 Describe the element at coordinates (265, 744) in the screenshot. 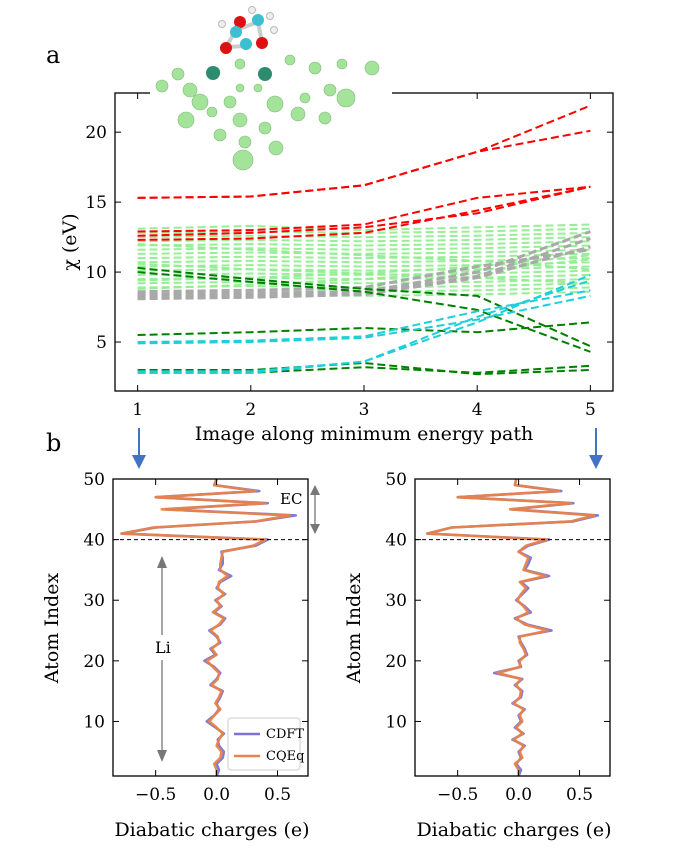

I see `legend: CDFT CQEq` at that location.